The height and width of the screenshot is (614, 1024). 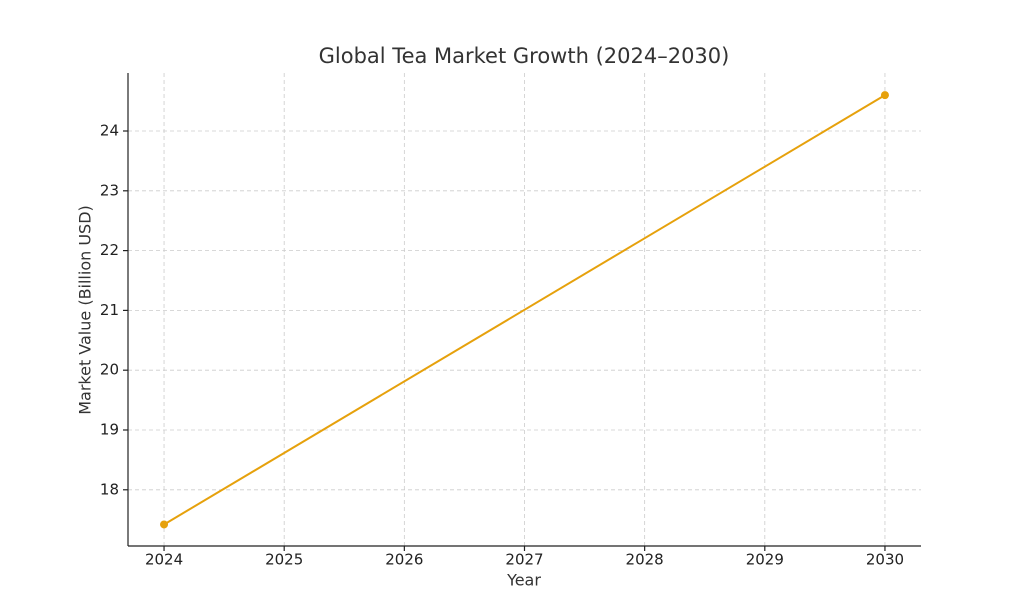 I want to click on y-tick-label: 19, so click(x=109, y=429).